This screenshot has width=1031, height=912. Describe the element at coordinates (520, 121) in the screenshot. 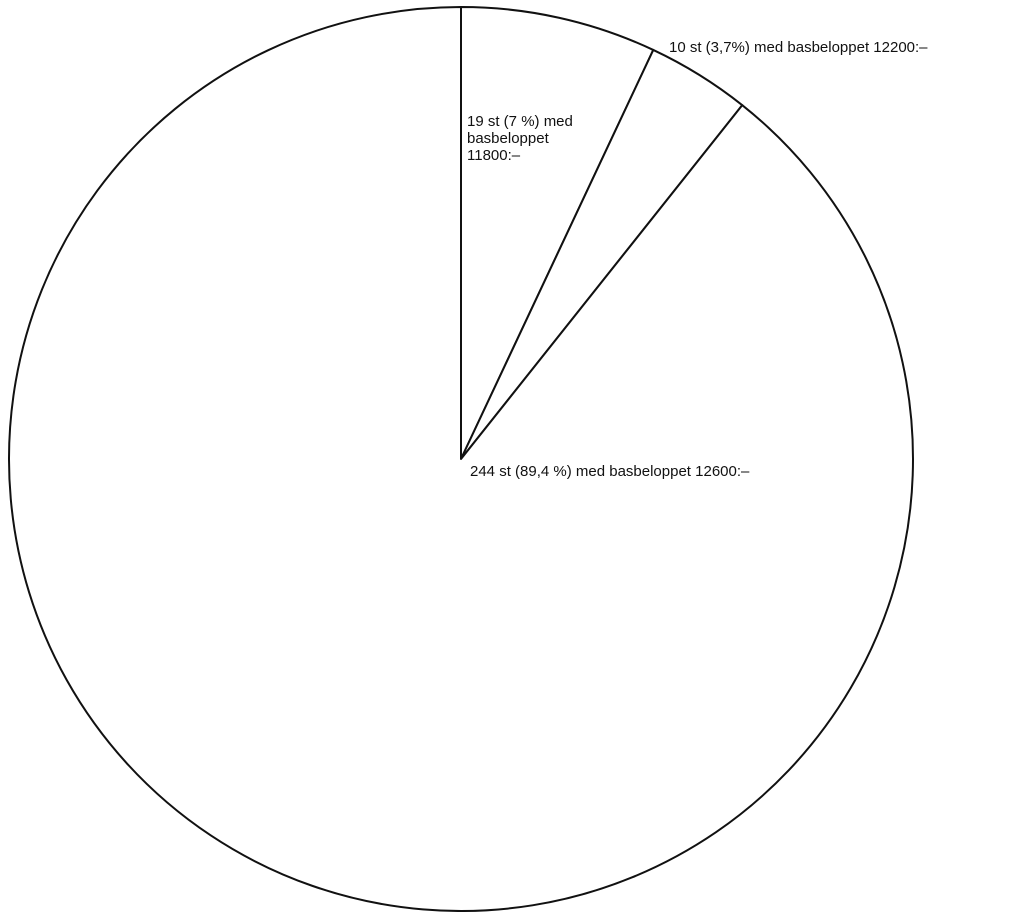

I see `slice-label-line: 19 st (7 %) med` at that location.